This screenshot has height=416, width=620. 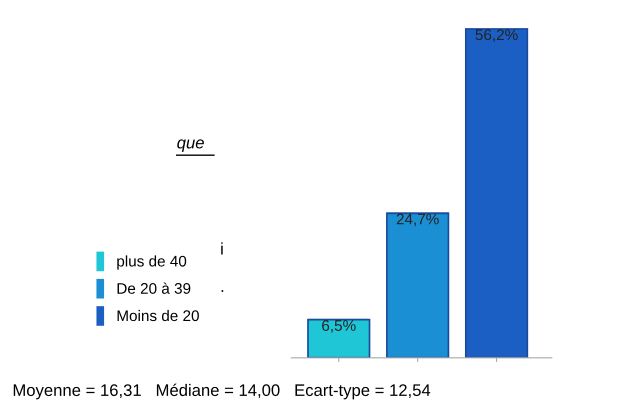 I want to click on text: i, so click(x=222, y=248).